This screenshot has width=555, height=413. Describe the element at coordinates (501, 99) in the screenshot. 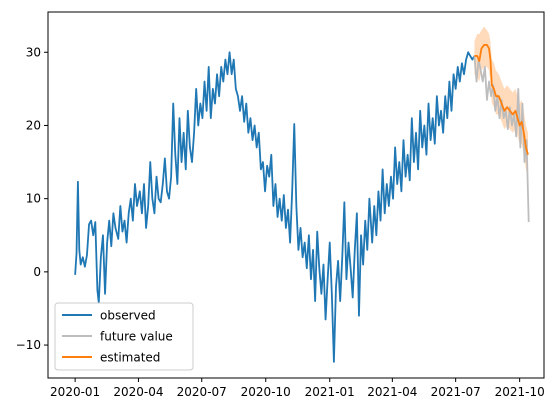

I see `series-line-estimated` at that location.